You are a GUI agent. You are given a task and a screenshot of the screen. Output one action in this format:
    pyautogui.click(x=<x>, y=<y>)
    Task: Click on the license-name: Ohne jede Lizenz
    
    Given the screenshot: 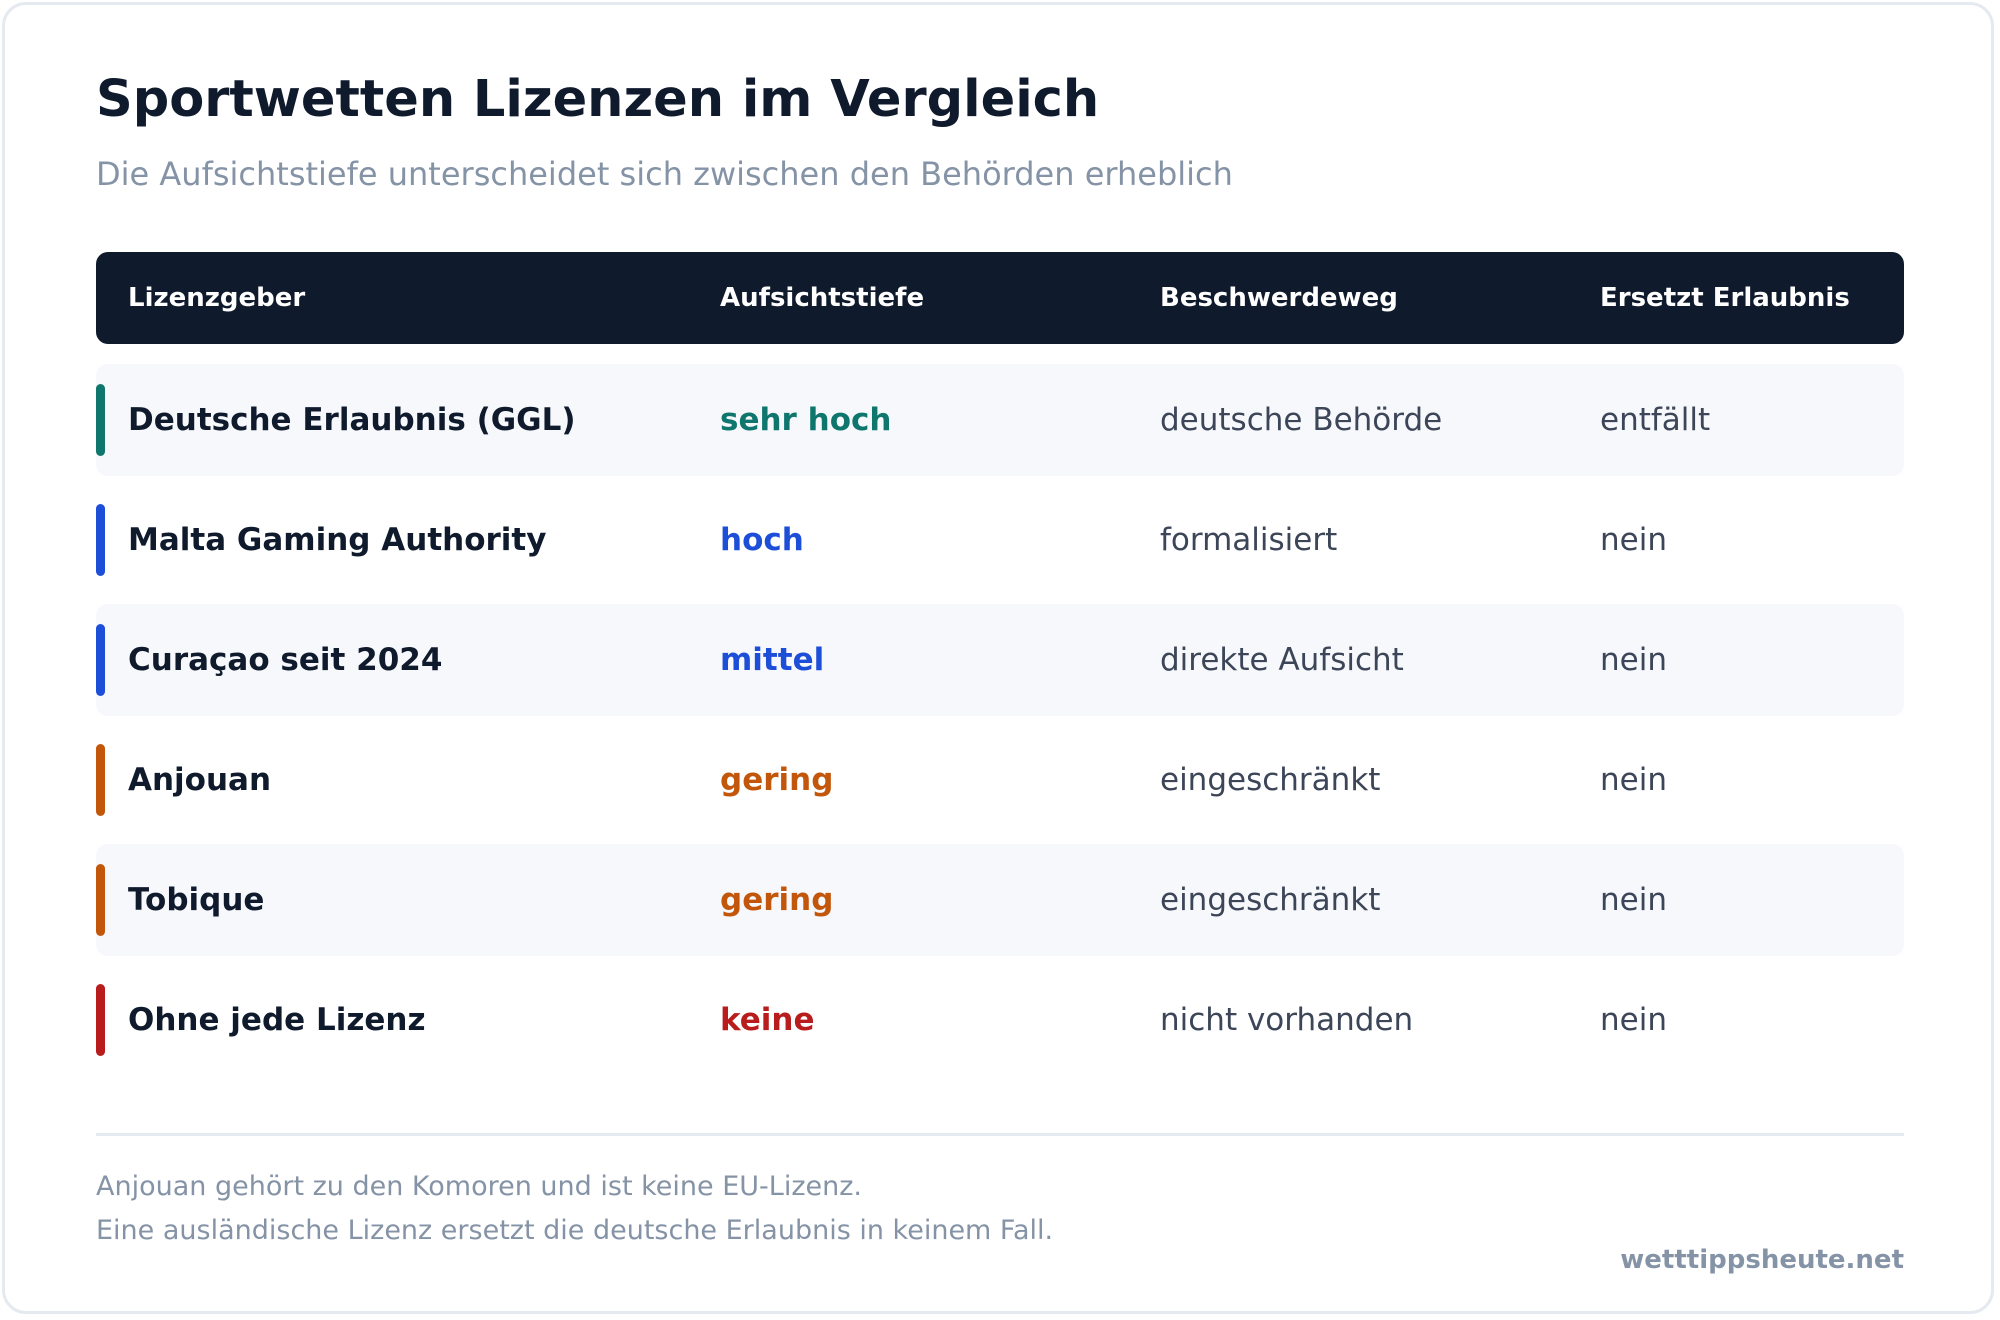 What is the action you would take?
    pyautogui.click(x=277, y=1020)
    